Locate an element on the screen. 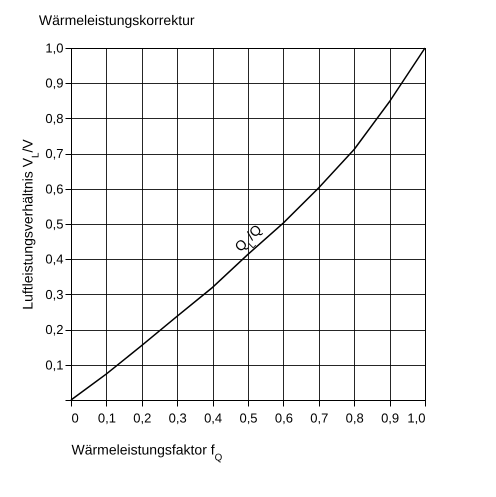 This screenshot has height=497, width=496. x-tick-label: 0 is located at coordinates (75, 418).